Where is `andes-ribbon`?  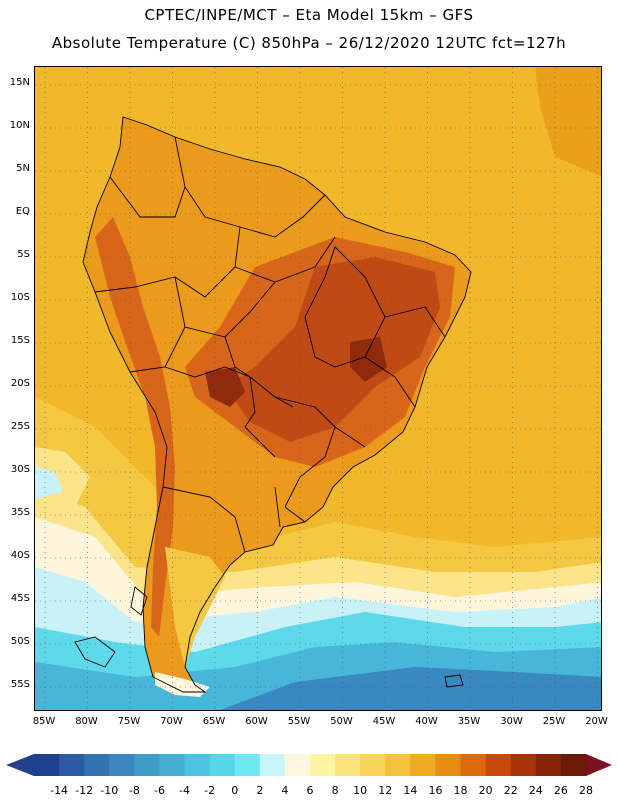
andes-ribbon is located at coordinates (135, 427).